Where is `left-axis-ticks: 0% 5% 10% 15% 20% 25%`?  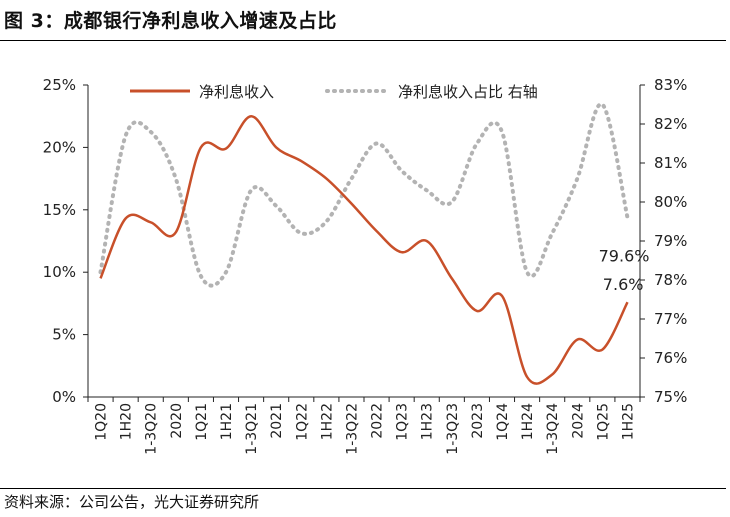
left-axis-ticks: 0% 5% 10% 15% 20% 25% is located at coordinates (65, 241).